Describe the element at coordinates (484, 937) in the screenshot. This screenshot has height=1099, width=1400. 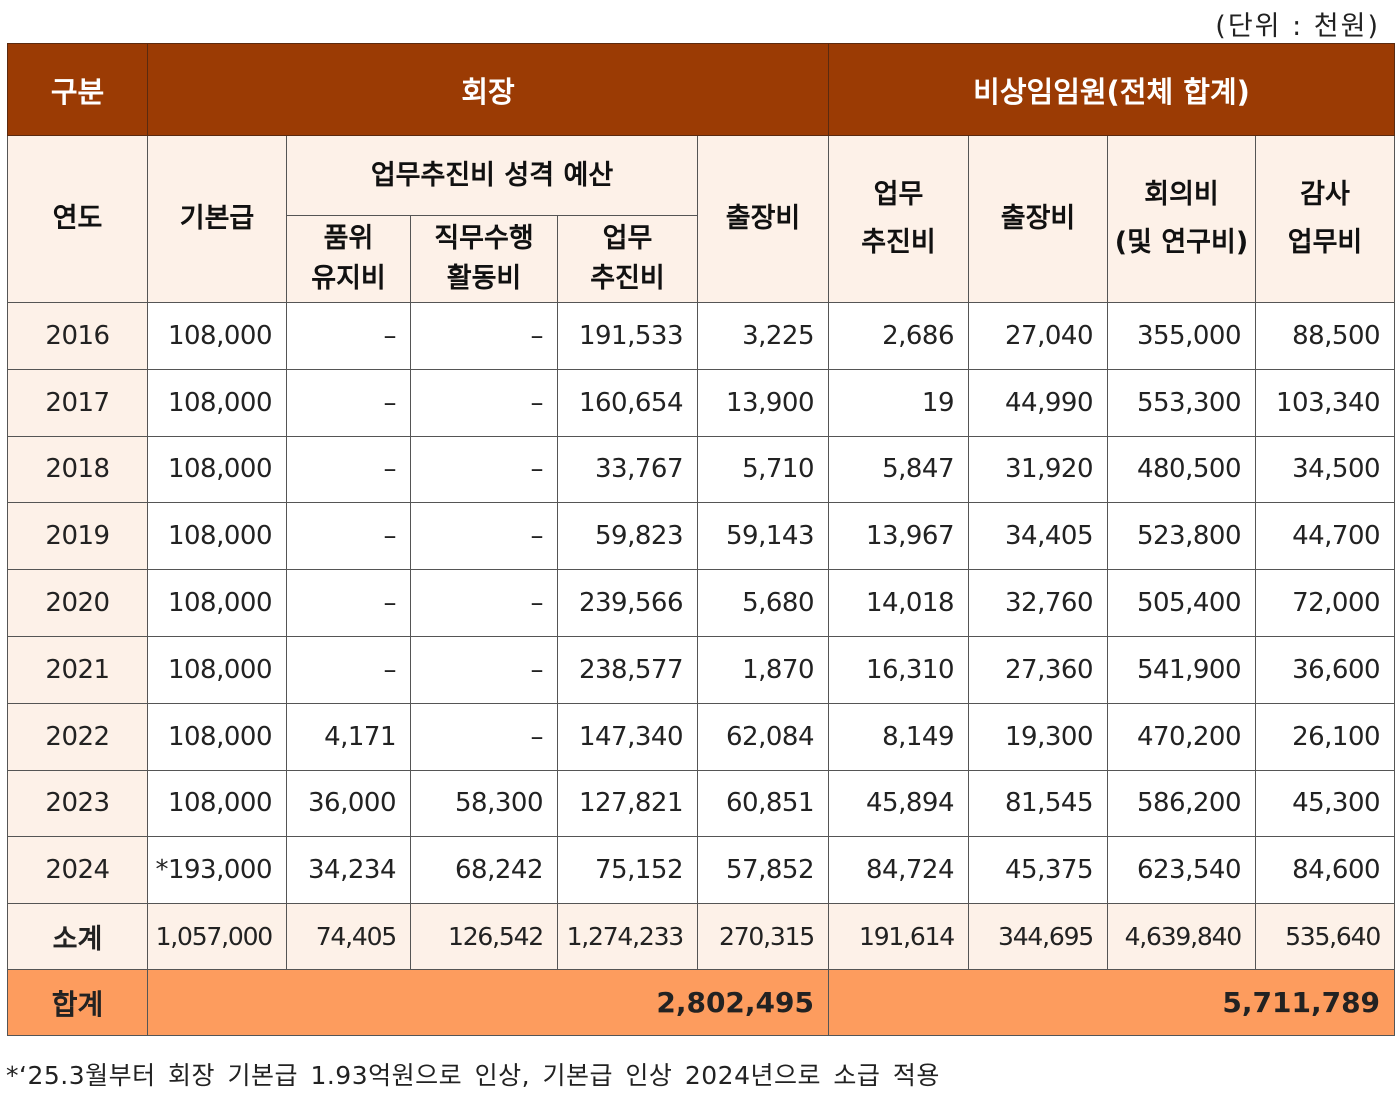
I see `subtotal-duty: 126,542` at that location.